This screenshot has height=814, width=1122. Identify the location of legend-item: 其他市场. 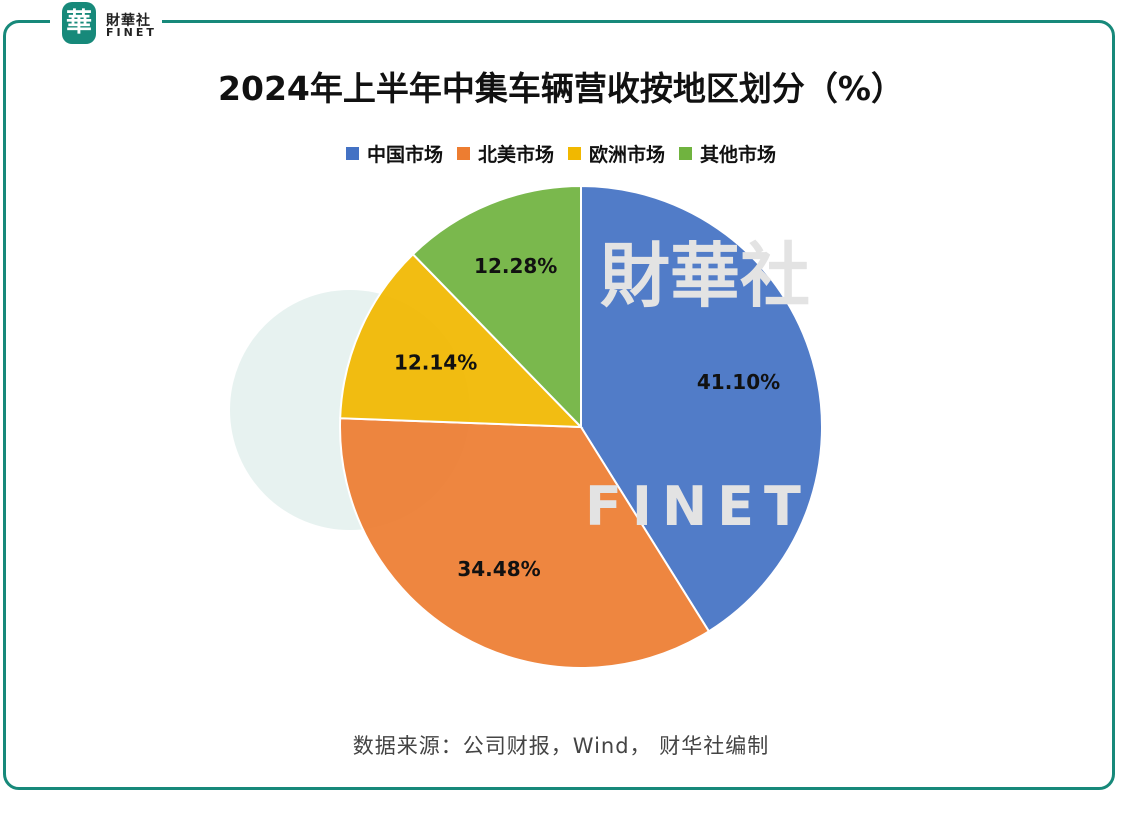
(727, 153).